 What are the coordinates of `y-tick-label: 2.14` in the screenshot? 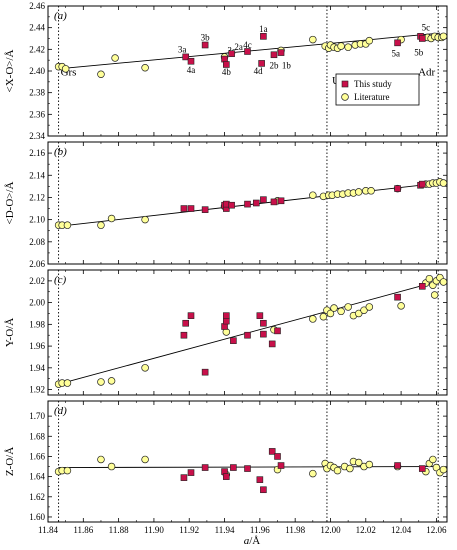 It's located at (37, 175).